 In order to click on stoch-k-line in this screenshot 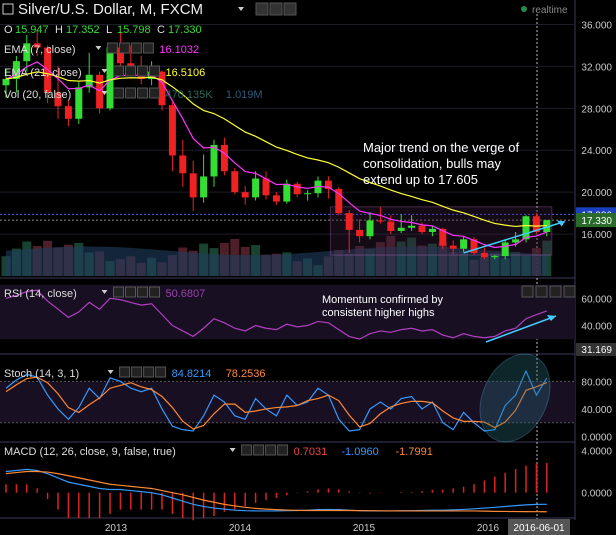, I will do `click(276, 400)`.